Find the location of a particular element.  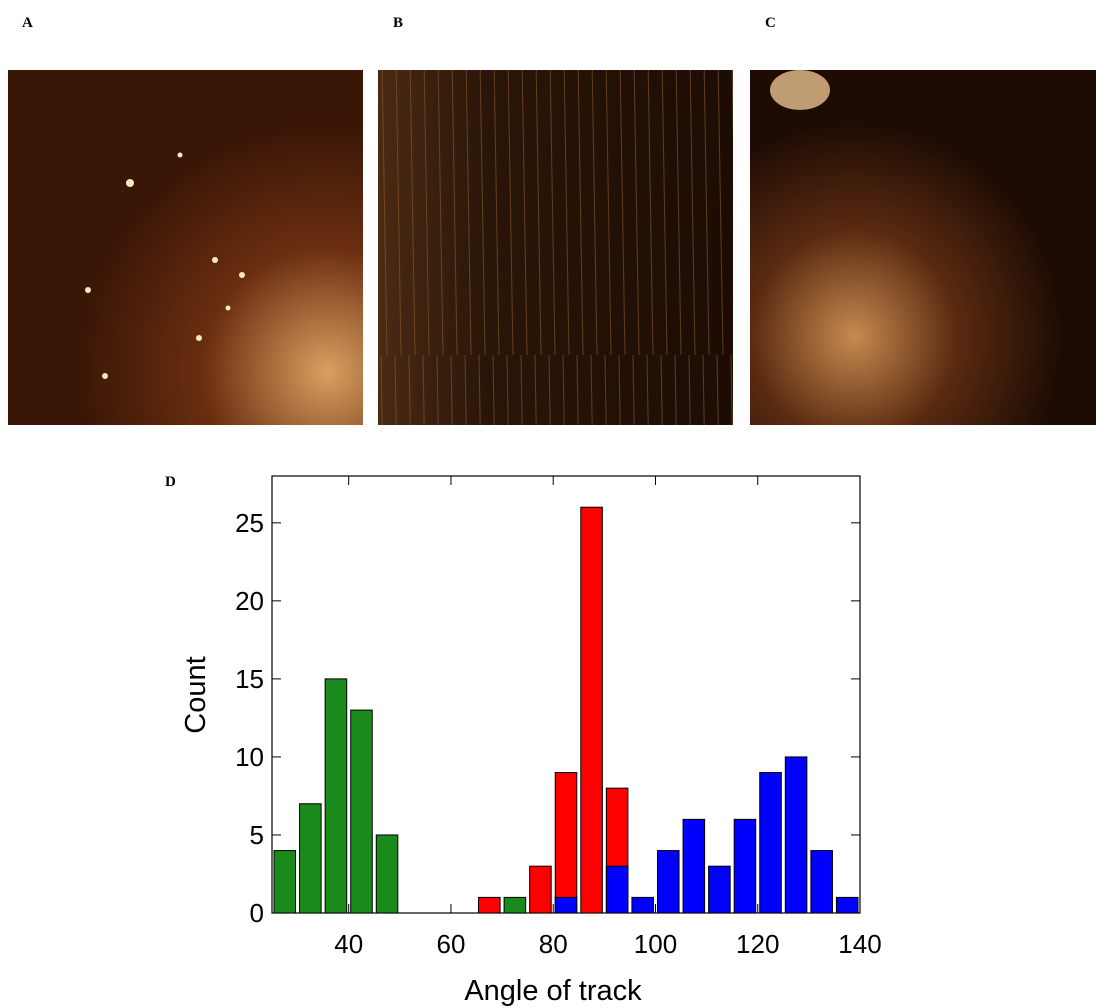

x-tick-label: 100 is located at coordinates (655, 944).